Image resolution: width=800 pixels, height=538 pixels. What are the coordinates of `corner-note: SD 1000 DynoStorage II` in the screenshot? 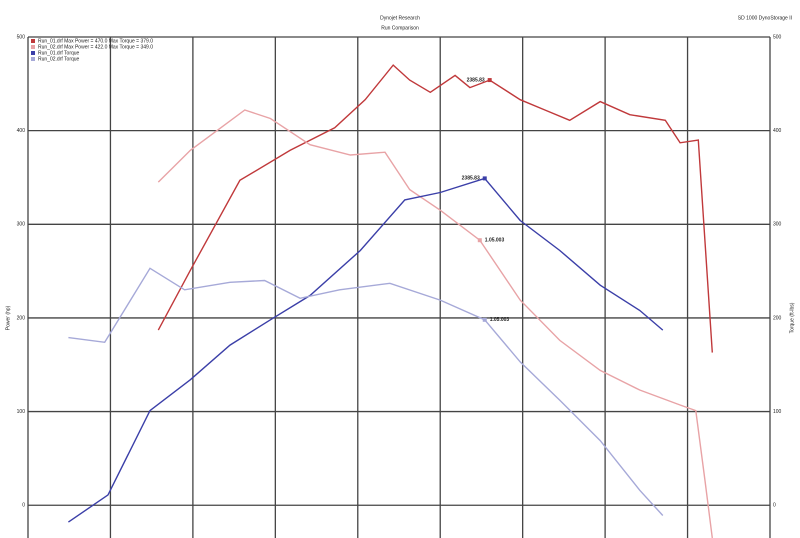 It's located at (765, 18).